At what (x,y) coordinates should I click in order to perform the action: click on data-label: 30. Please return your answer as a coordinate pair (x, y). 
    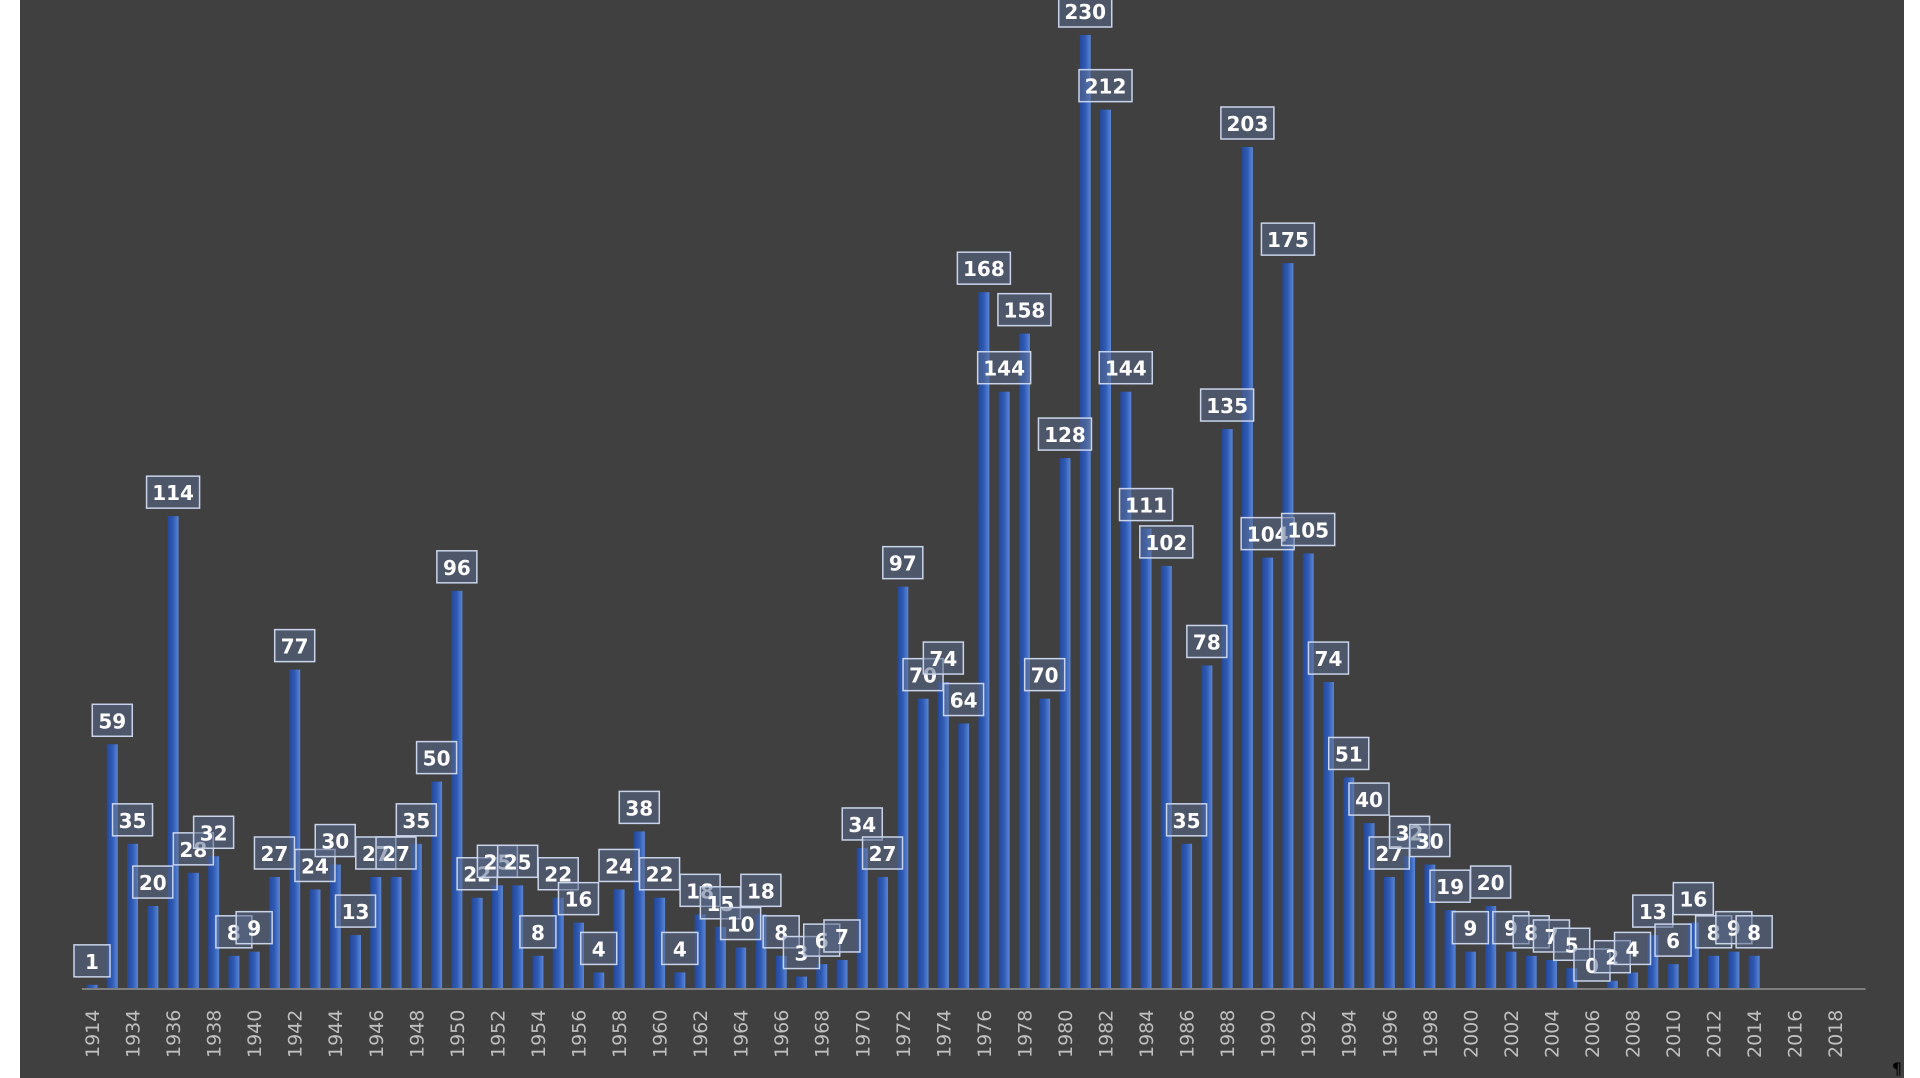
    Looking at the image, I should click on (335, 840).